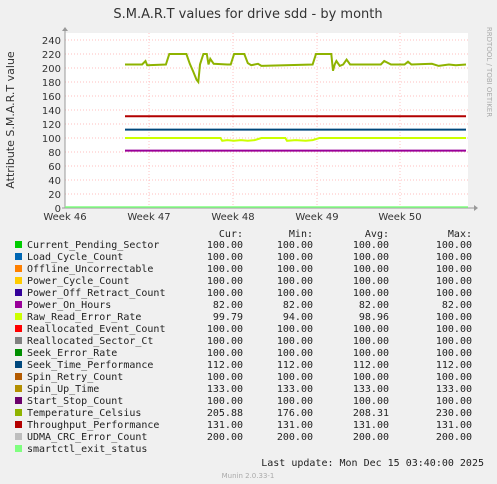 This screenshot has width=497, height=484. What do you see at coordinates (87, 449) in the screenshot?
I see `legend-series-name: smartctl_exit_status` at bounding box center [87, 449].